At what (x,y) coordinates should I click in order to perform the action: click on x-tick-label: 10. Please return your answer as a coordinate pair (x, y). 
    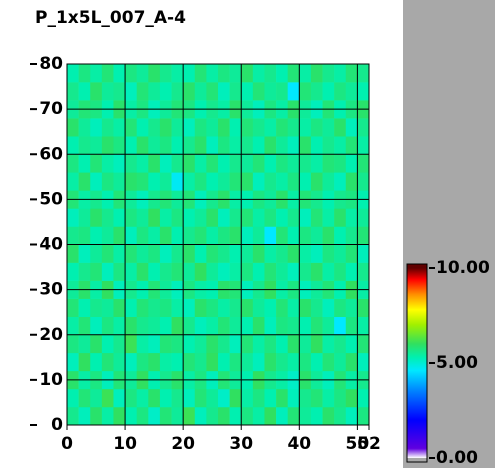
    Looking at the image, I should click on (125, 444).